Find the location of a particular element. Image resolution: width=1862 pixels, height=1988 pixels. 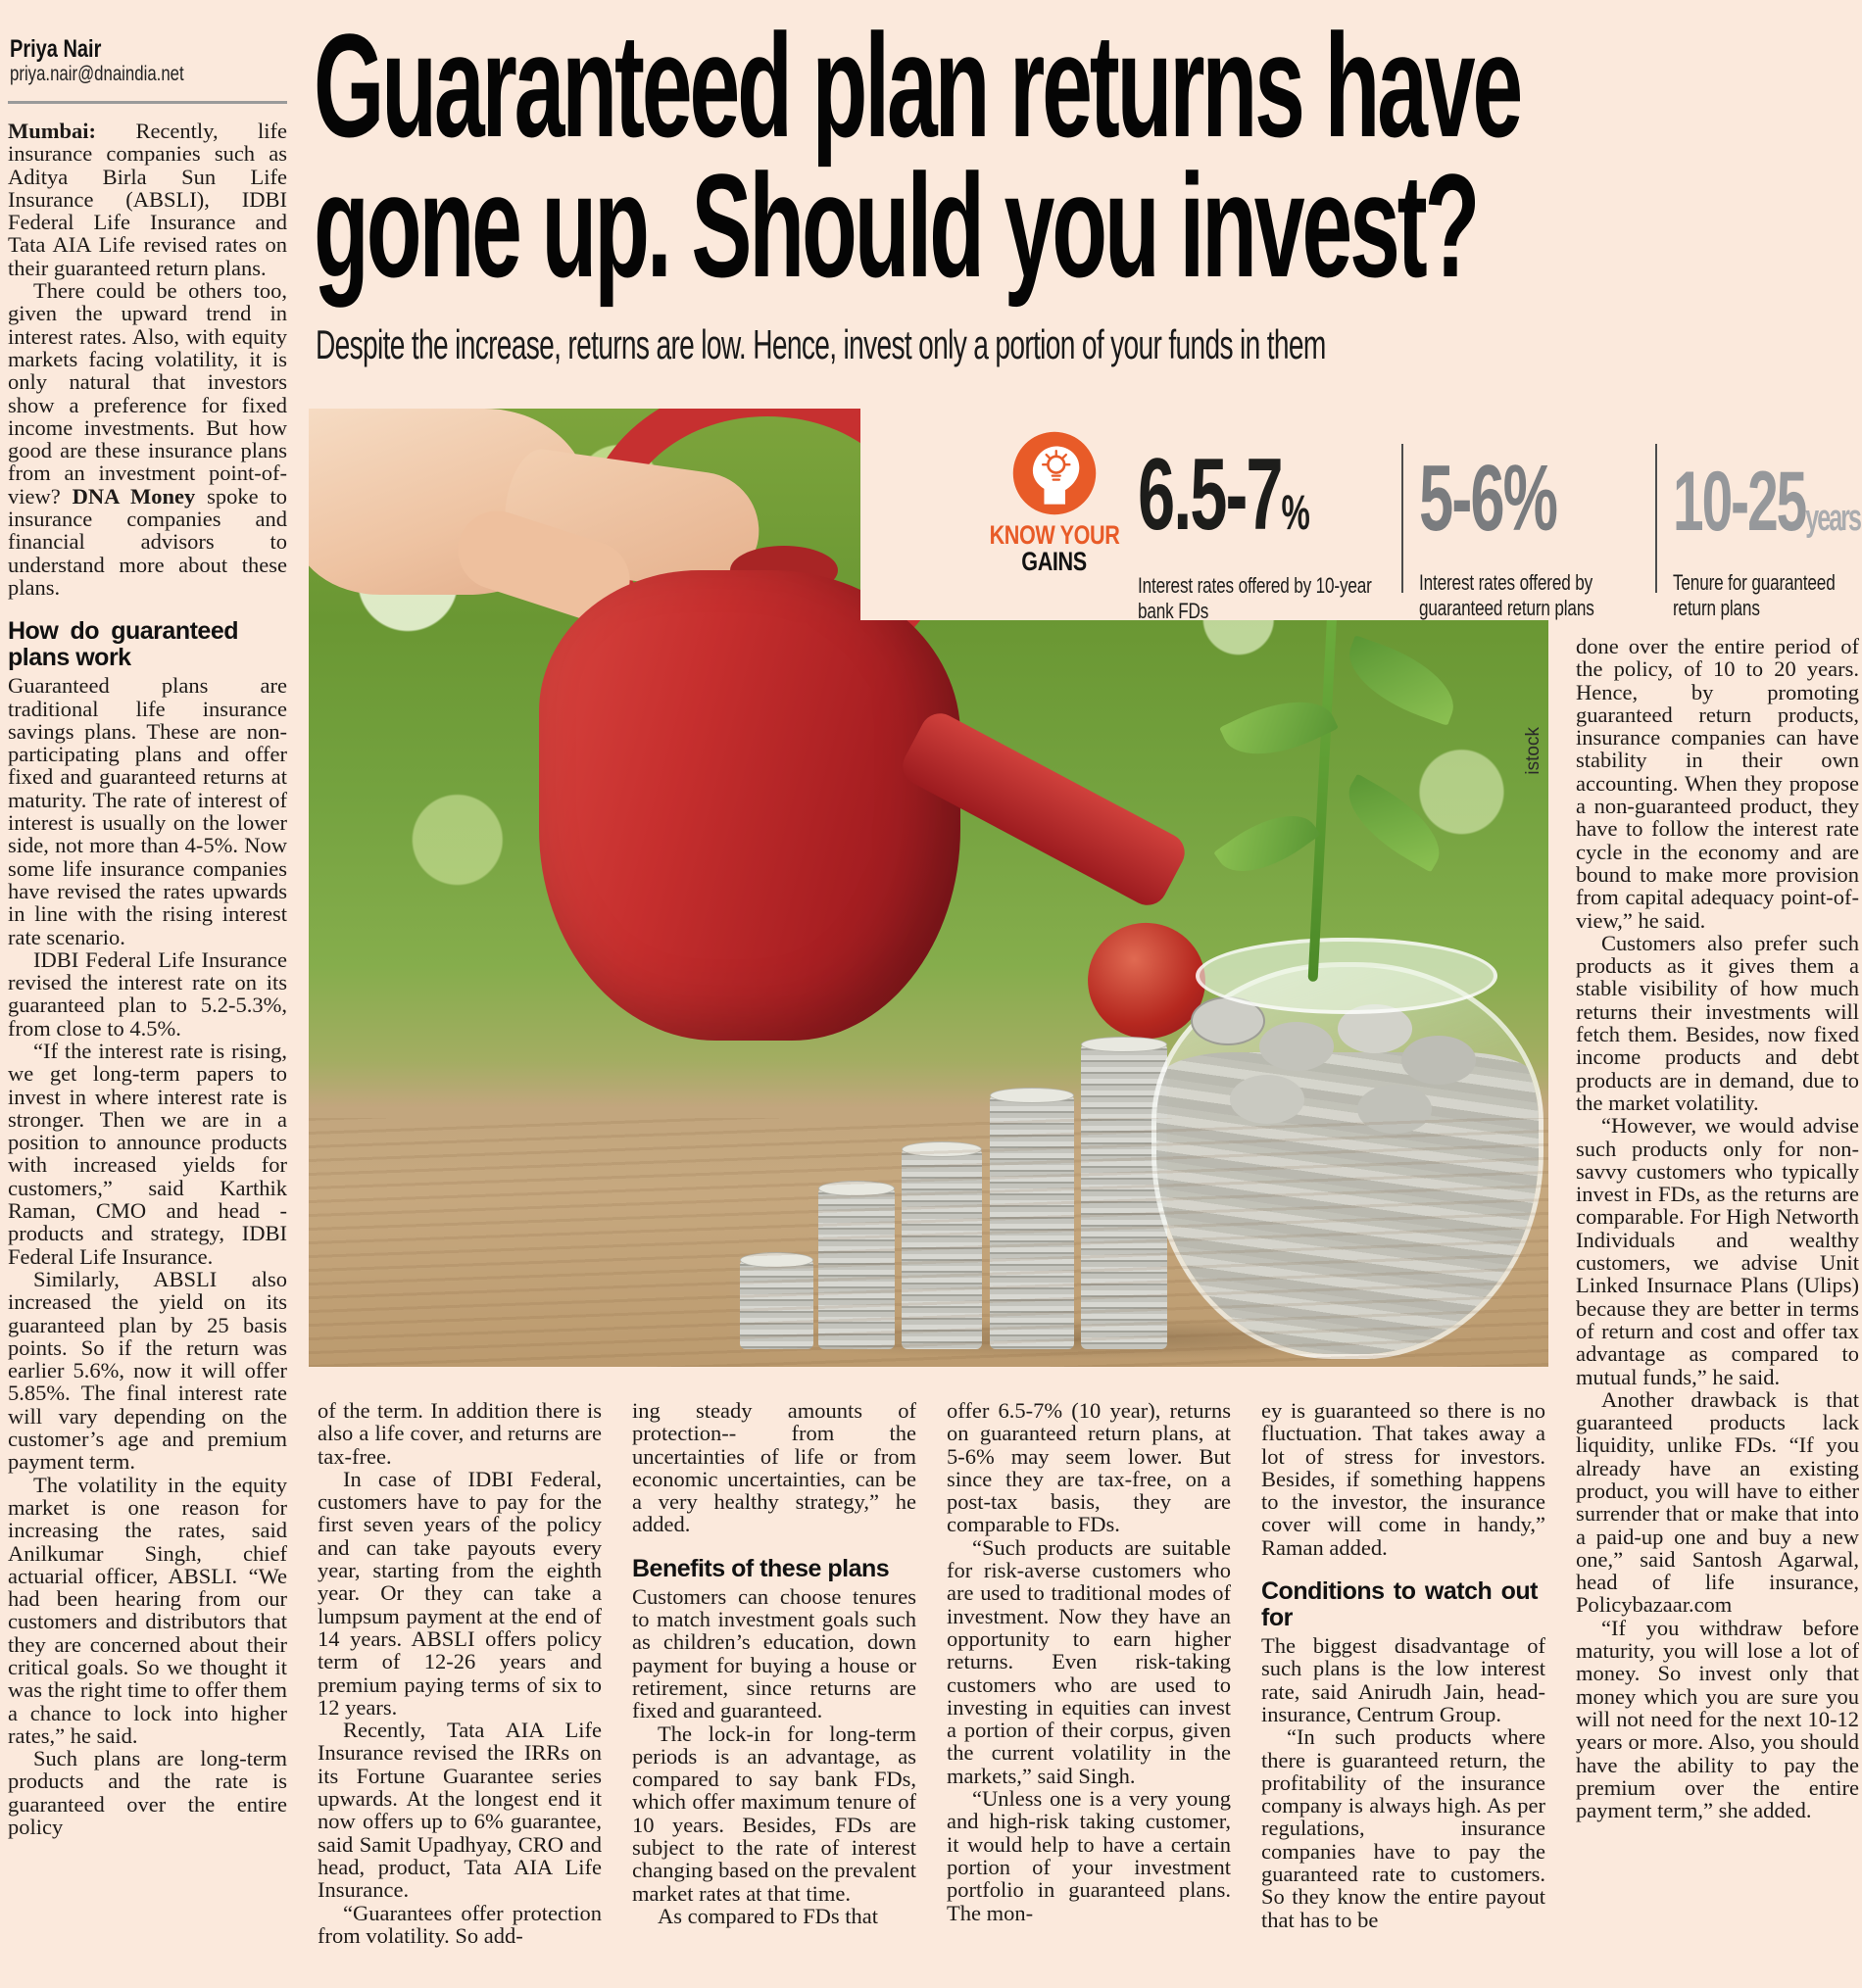

headline-line-2: gone up. Should you invest? is located at coordinates (897, 225).